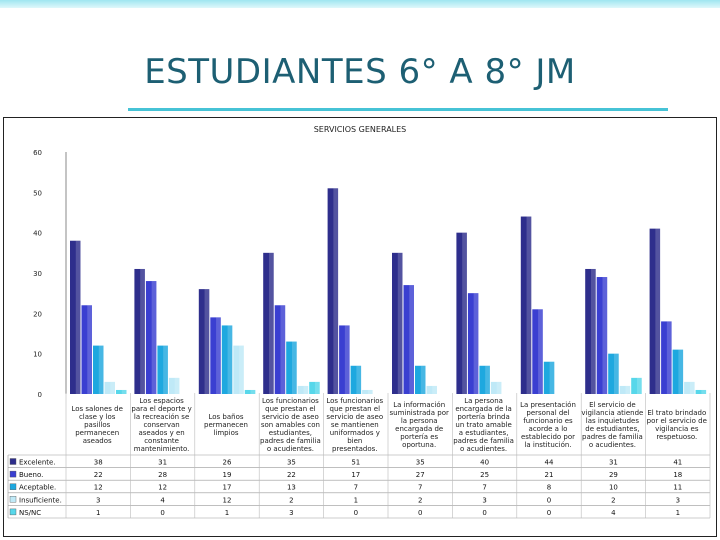 This screenshot has width=720, height=540. I want to click on y-tick-label: 10, so click(37, 355).